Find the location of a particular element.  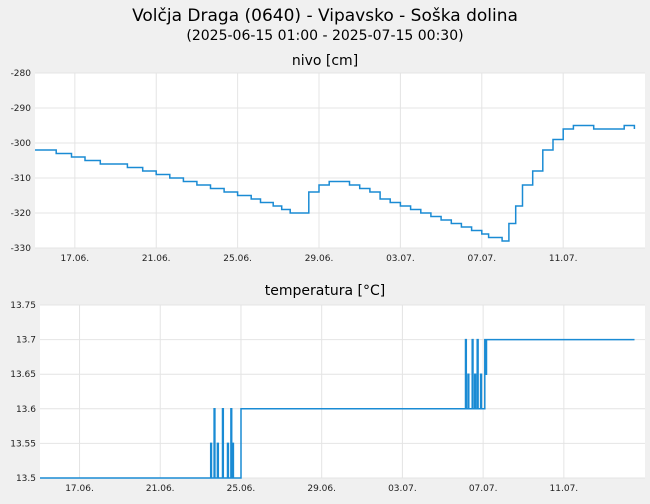

y-tick-label: 13.55 is located at coordinates (23, 444).